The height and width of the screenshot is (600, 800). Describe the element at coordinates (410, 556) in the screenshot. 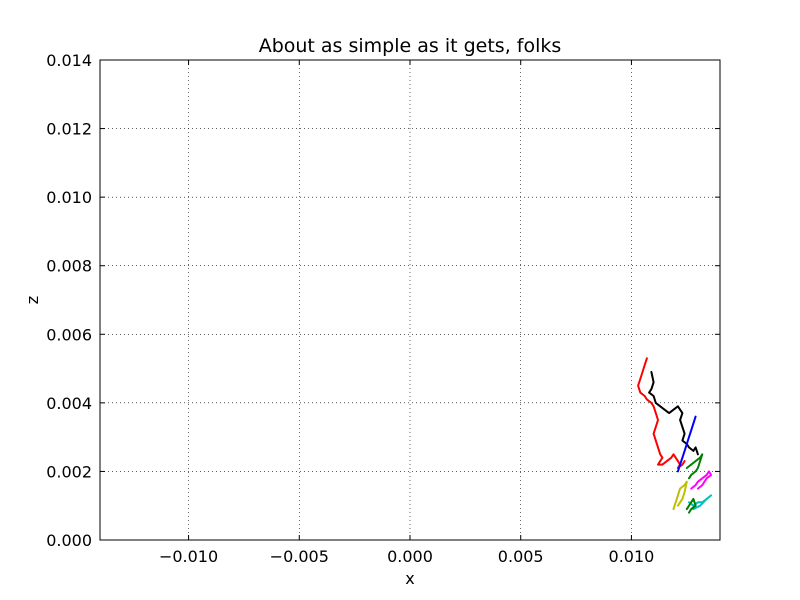

I see `x-tick-label: 0.000` at that location.